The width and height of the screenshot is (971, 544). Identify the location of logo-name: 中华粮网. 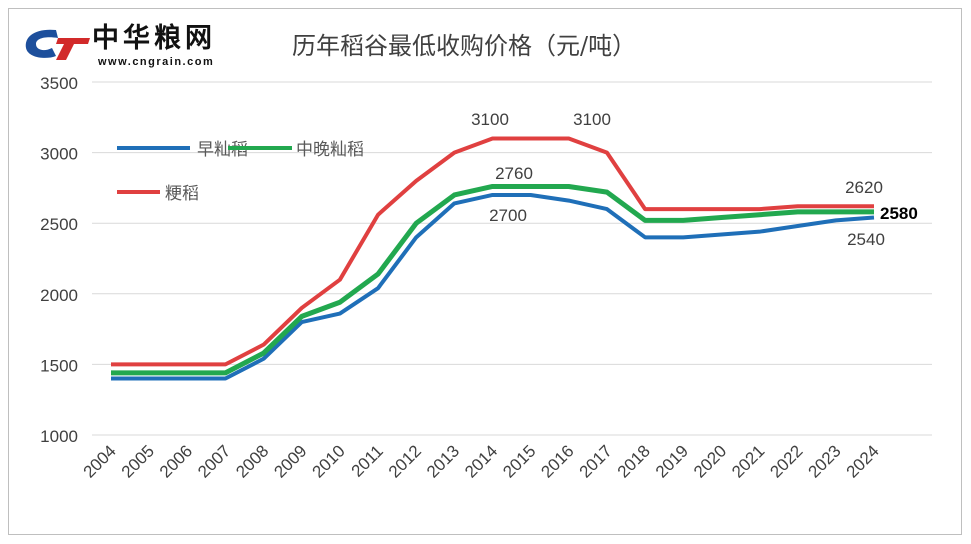
(154, 38).